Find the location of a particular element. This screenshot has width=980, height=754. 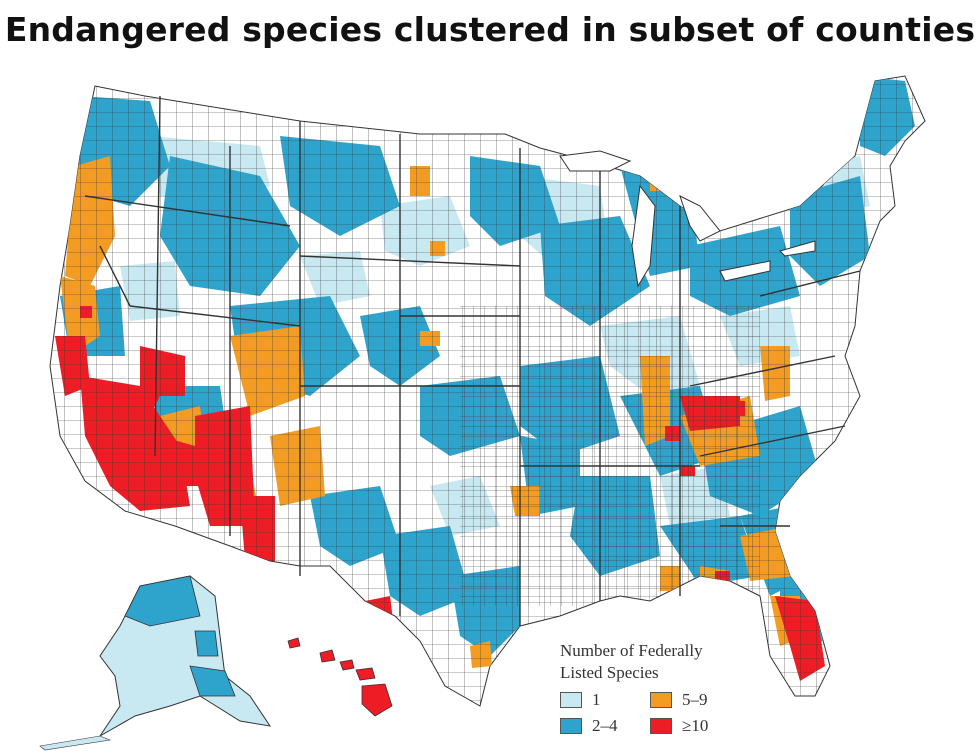

legend-label-5-9: 5–9 is located at coordinates (695, 699).